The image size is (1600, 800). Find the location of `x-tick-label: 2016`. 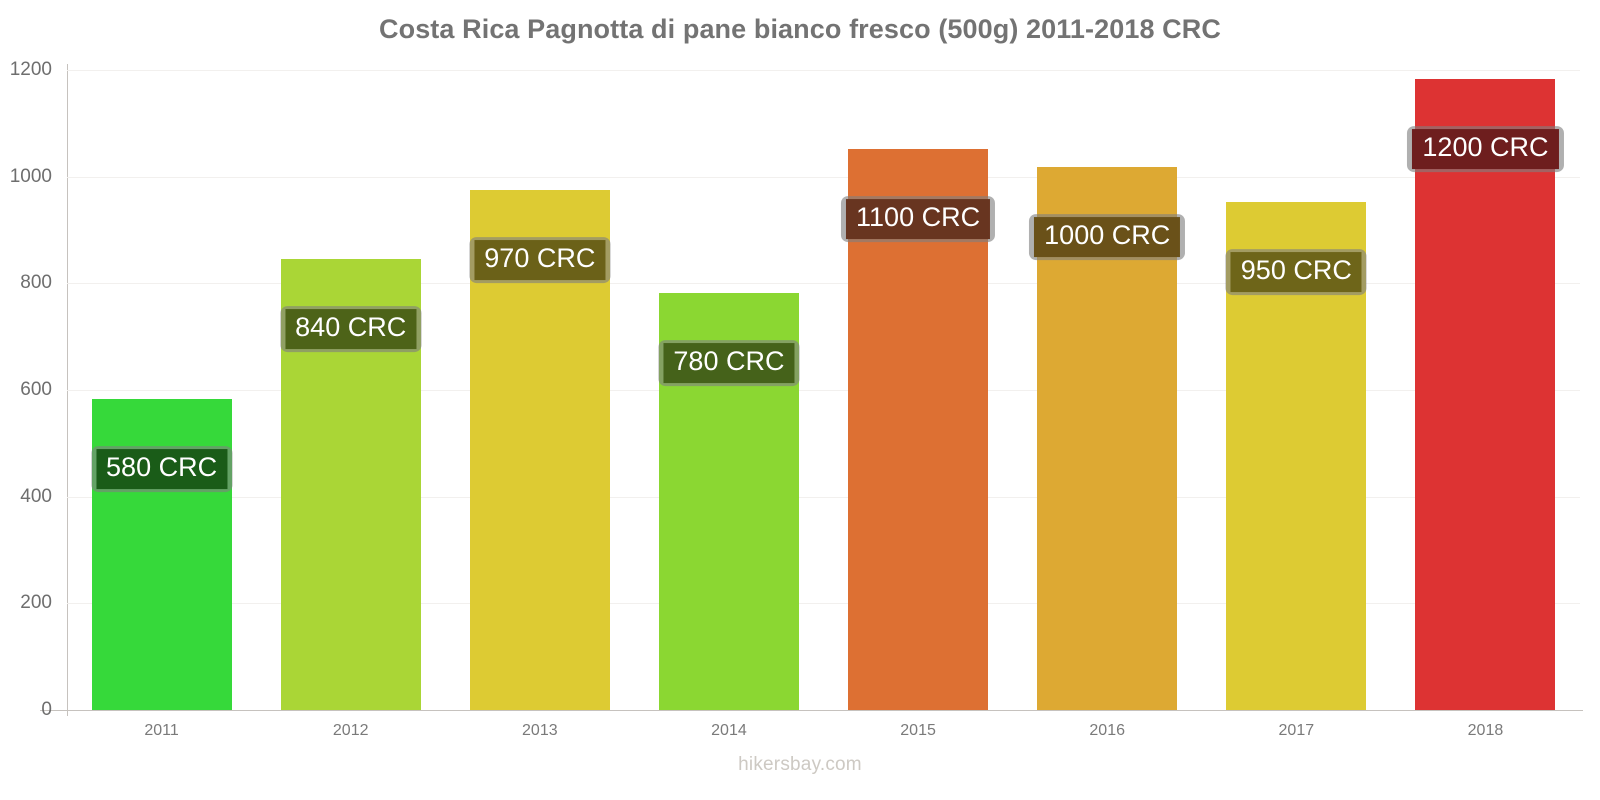

x-tick-label: 2016 is located at coordinates (1107, 730).